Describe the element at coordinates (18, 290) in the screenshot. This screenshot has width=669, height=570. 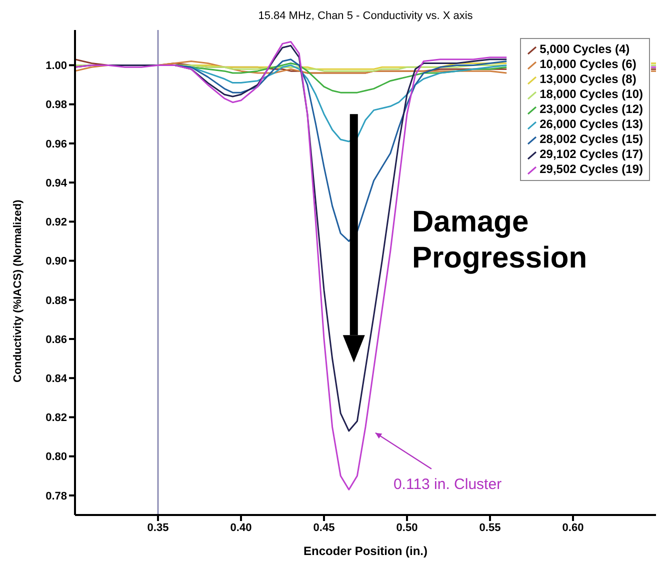
I see `y-axis-title: Conductivity (%IACS) (Normalized)` at that location.